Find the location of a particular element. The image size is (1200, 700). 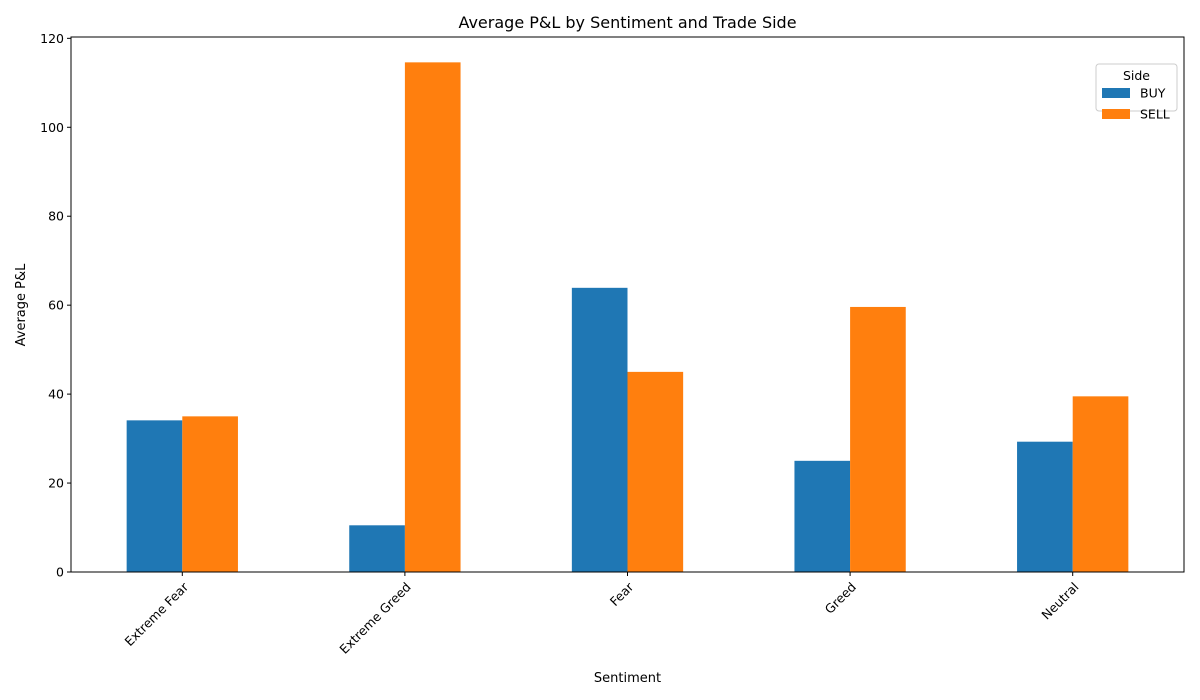

y-axis: 0 20 40 60 80 100 120 is located at coordinates (55, 305).